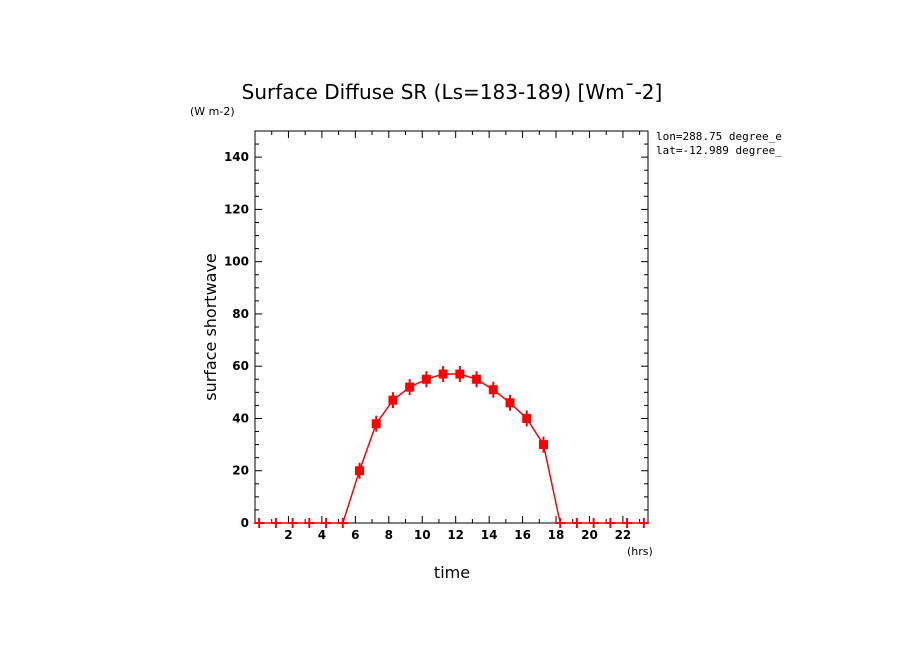 The height and width of the screenshot is (654, 904). What do you see at coordinates (245, 523) in the screenshot?
I see `y-tick-label: 0` at bounding box center [245, 523].